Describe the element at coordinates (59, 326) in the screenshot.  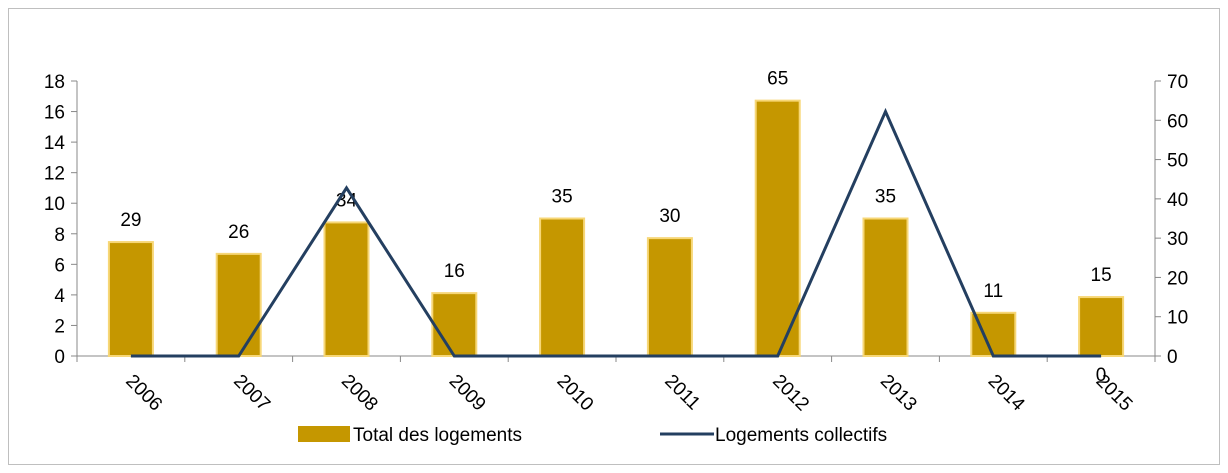
I see `y-tick-label: 2` at that location.